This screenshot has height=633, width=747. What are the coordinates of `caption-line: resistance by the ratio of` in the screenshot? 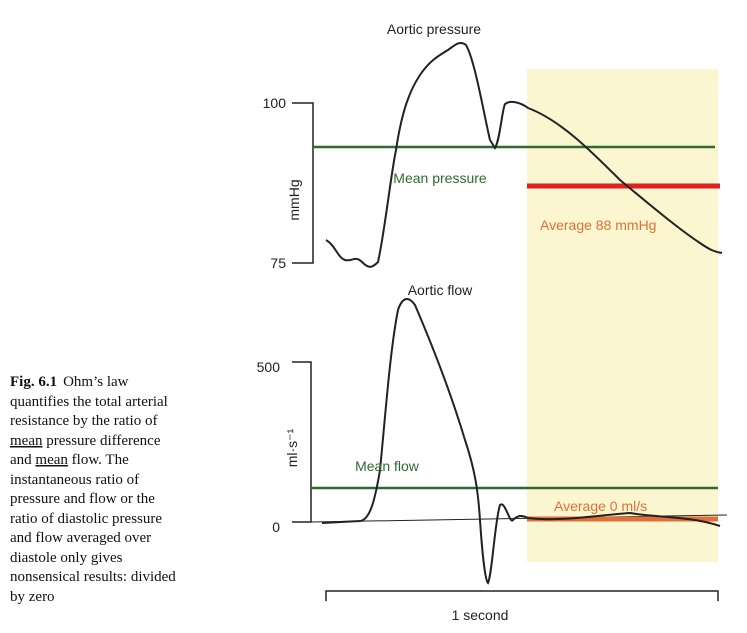 It's located at (83, 421).